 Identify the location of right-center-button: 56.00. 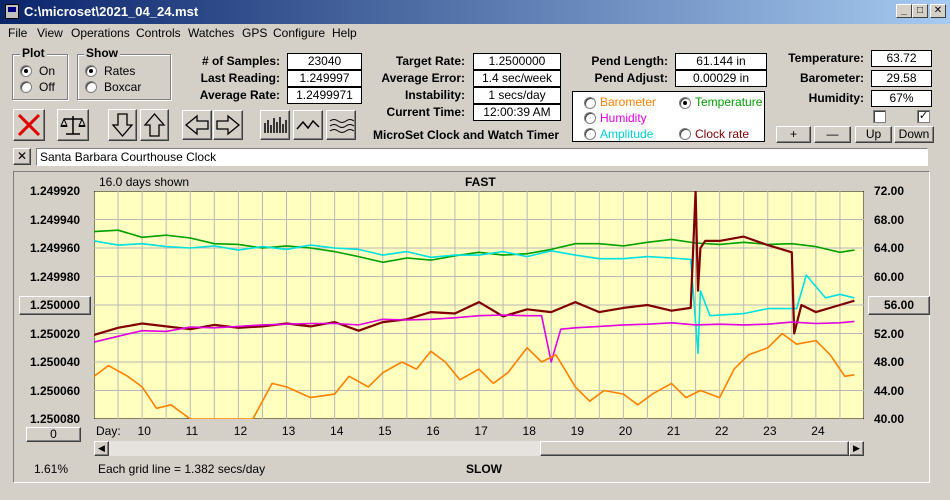
(899, 305).